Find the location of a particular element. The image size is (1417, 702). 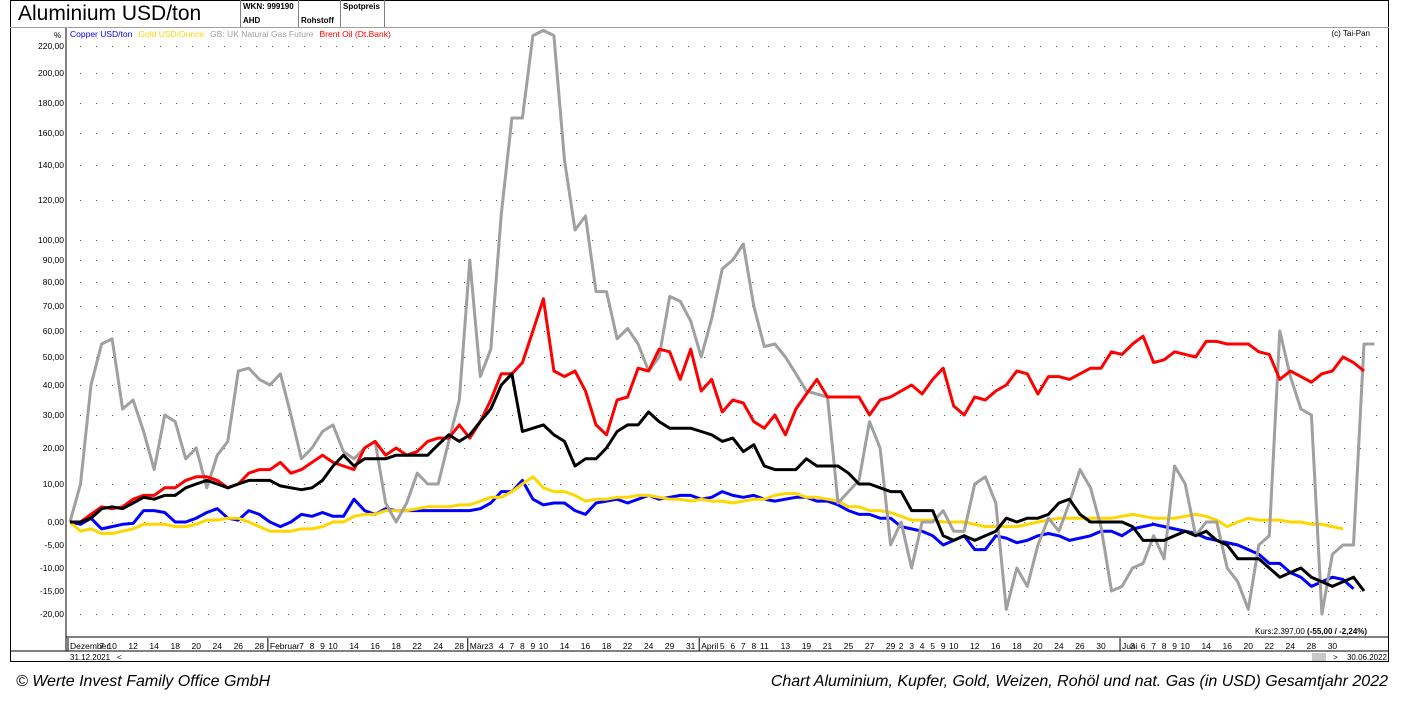

x-month-label: April is located at coordinates (709, 646).